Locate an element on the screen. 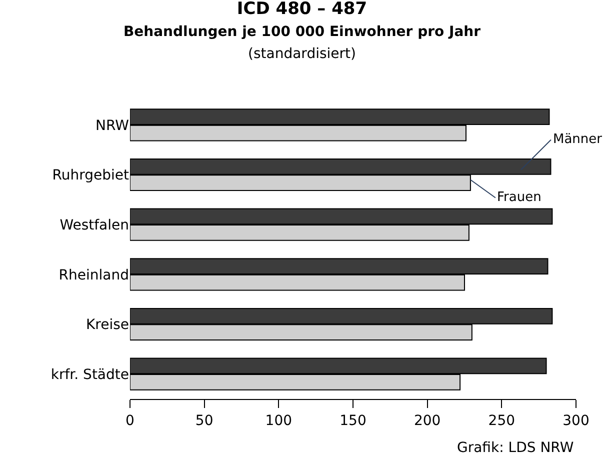 The image size is (604, 459). text: Grafik: LDS NRW is located at coordinates (515, 448).